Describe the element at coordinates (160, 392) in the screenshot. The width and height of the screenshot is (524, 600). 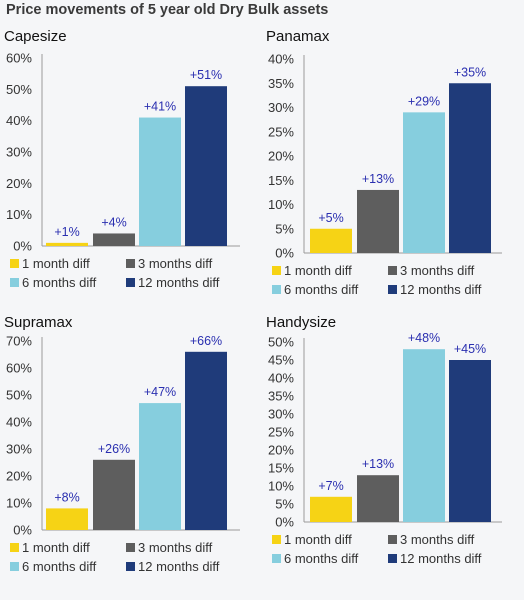
I see `data-label: +47%` at that location.